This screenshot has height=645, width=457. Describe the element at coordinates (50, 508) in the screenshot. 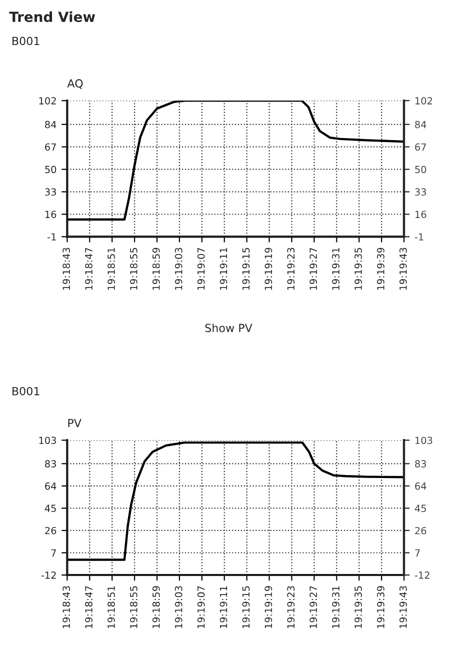

I see `y-tick-label: 45` at that location.